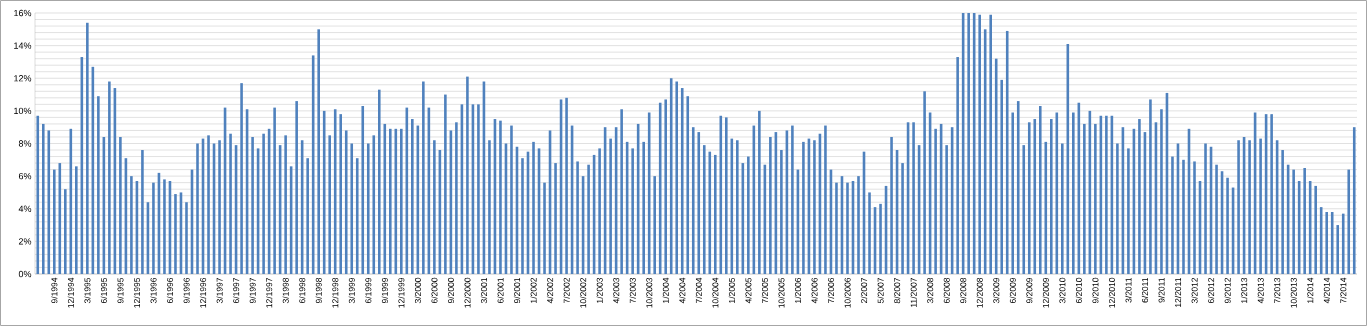 This screenshot has width=1367, height=326. What do you see at coordinates (1161, 290) in the screenshot?
I see `x-tick-label: 9/2011` at bounding box center [1161, 290].